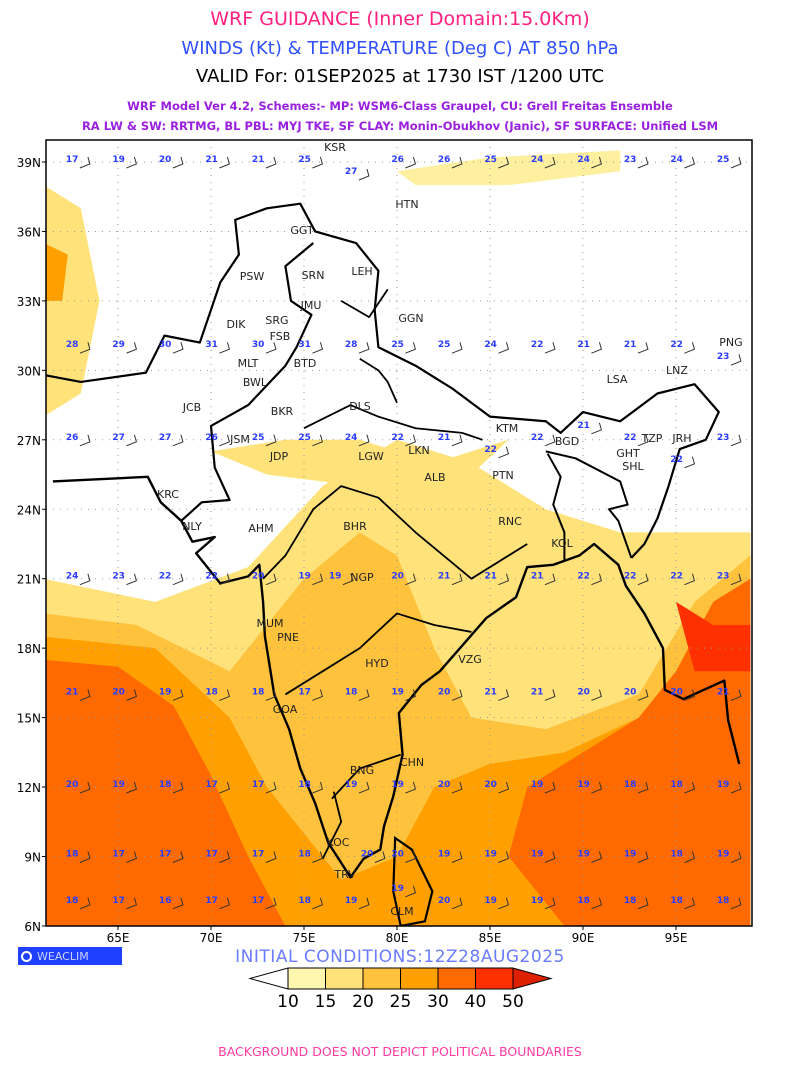 Image resolution: width=800 pixels, height=1067 pixels. Describe the element at coordinates (556, 507) in the screenshot. I see `west-bengal-border` at that location.